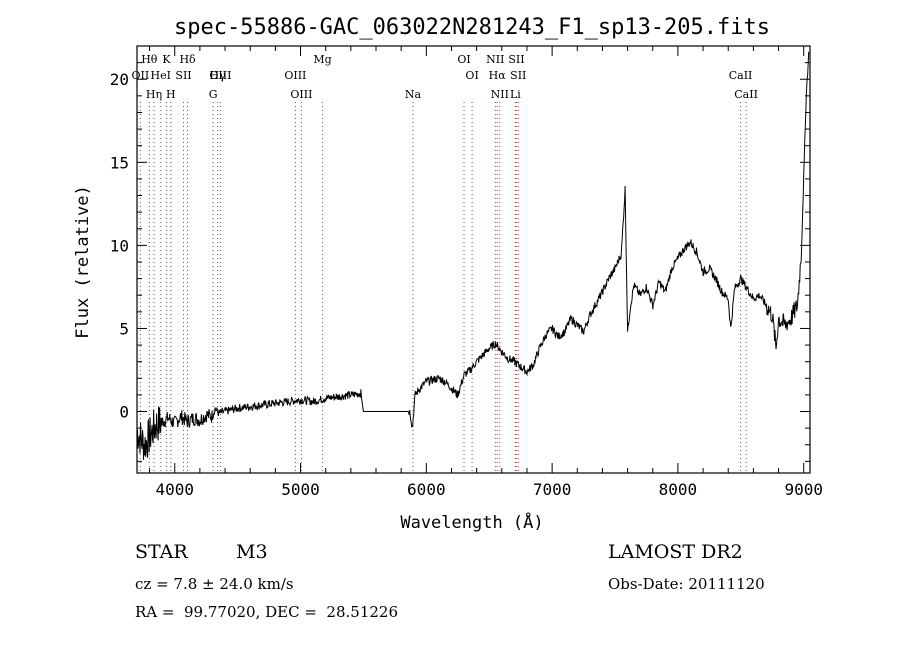  I want to click on survey-name: LAMOST DR2, so click(675, 552).